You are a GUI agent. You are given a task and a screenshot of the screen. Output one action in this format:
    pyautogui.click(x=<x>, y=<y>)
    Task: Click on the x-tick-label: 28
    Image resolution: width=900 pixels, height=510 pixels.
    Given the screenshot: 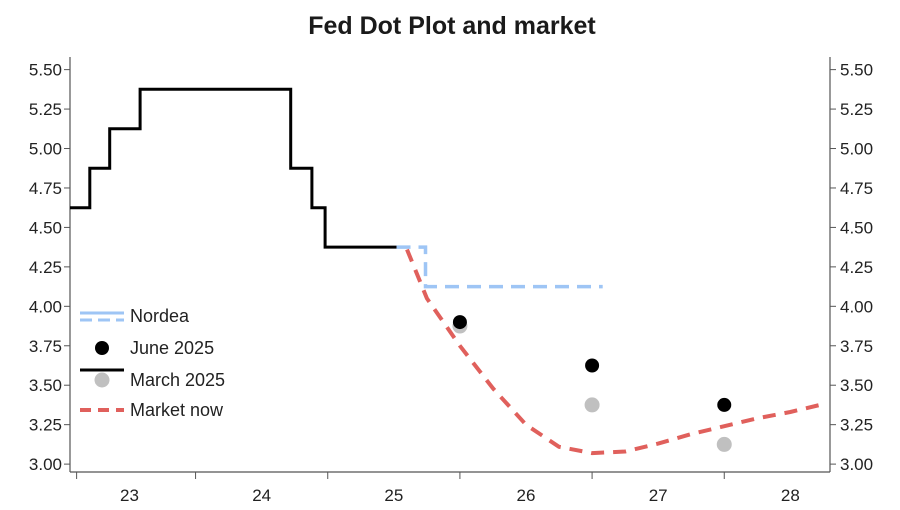 What is the action you would take?
    pyautogui.click(x=790, y=495)
    